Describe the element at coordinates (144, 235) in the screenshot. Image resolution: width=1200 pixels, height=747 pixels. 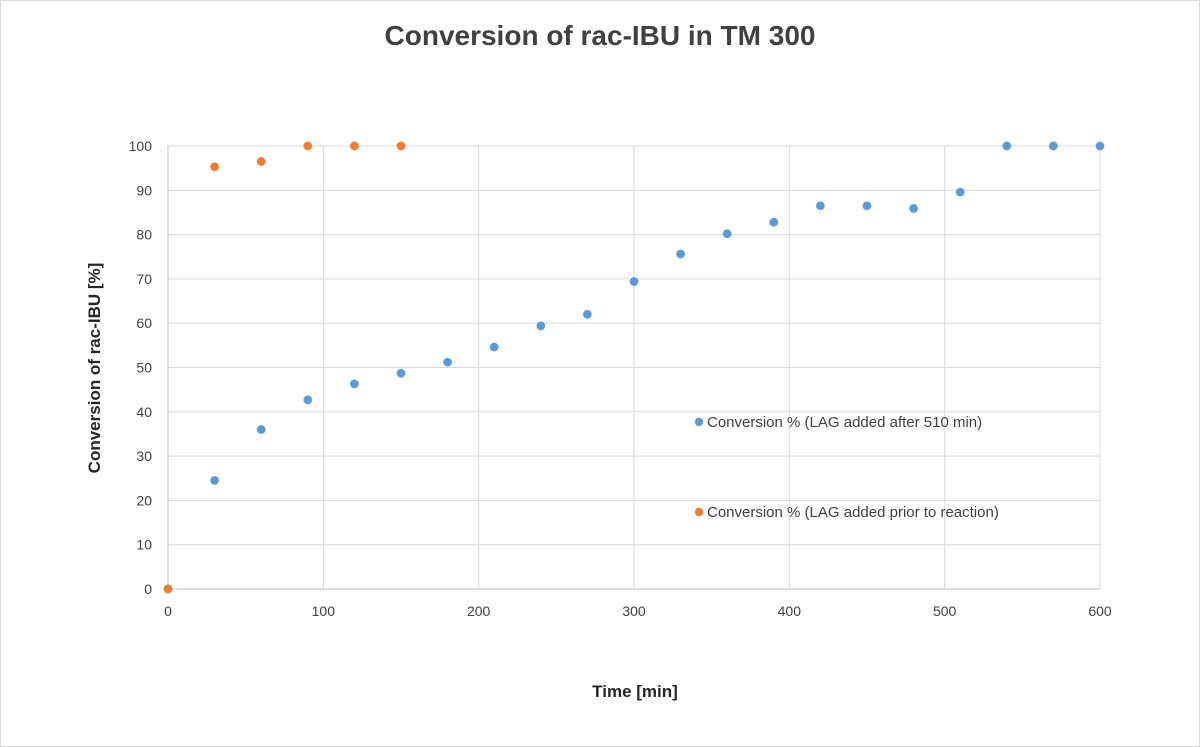
I see `y-tick-label: 80` at that location.